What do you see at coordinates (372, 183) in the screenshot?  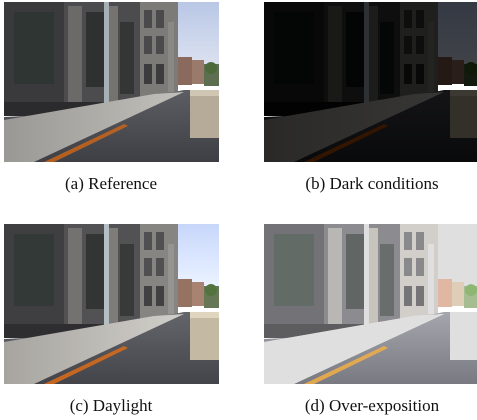 I see `caption-dark-conditions: (b) Dark conditions` at bounding box center [372, 183].